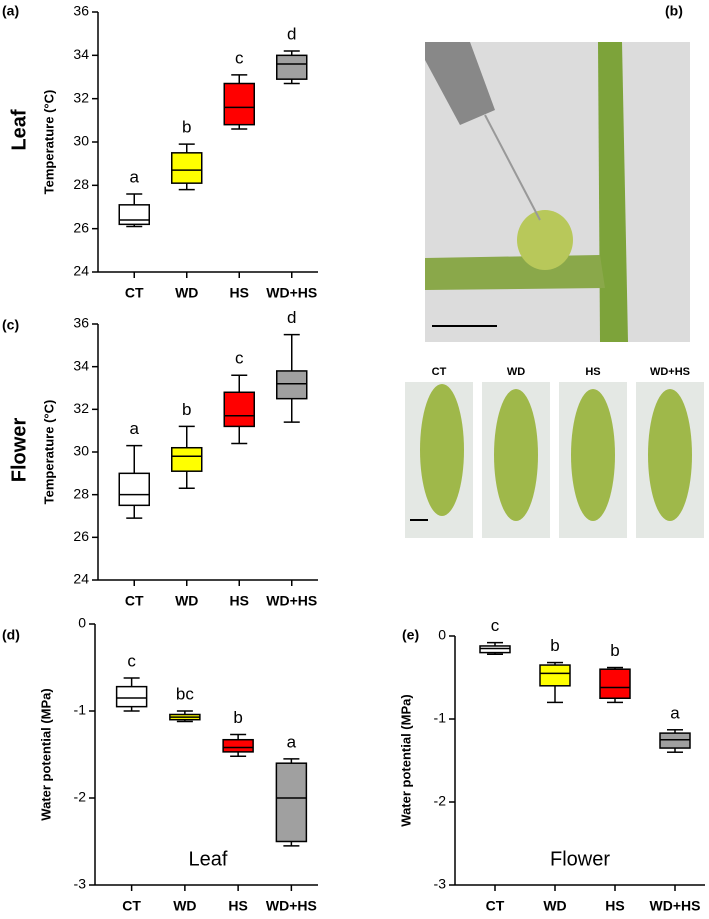 The image size is (709, 919). Describe the element at coordinates (674, 11) in the screenshot. I see `panel-label: (b)` at that location.